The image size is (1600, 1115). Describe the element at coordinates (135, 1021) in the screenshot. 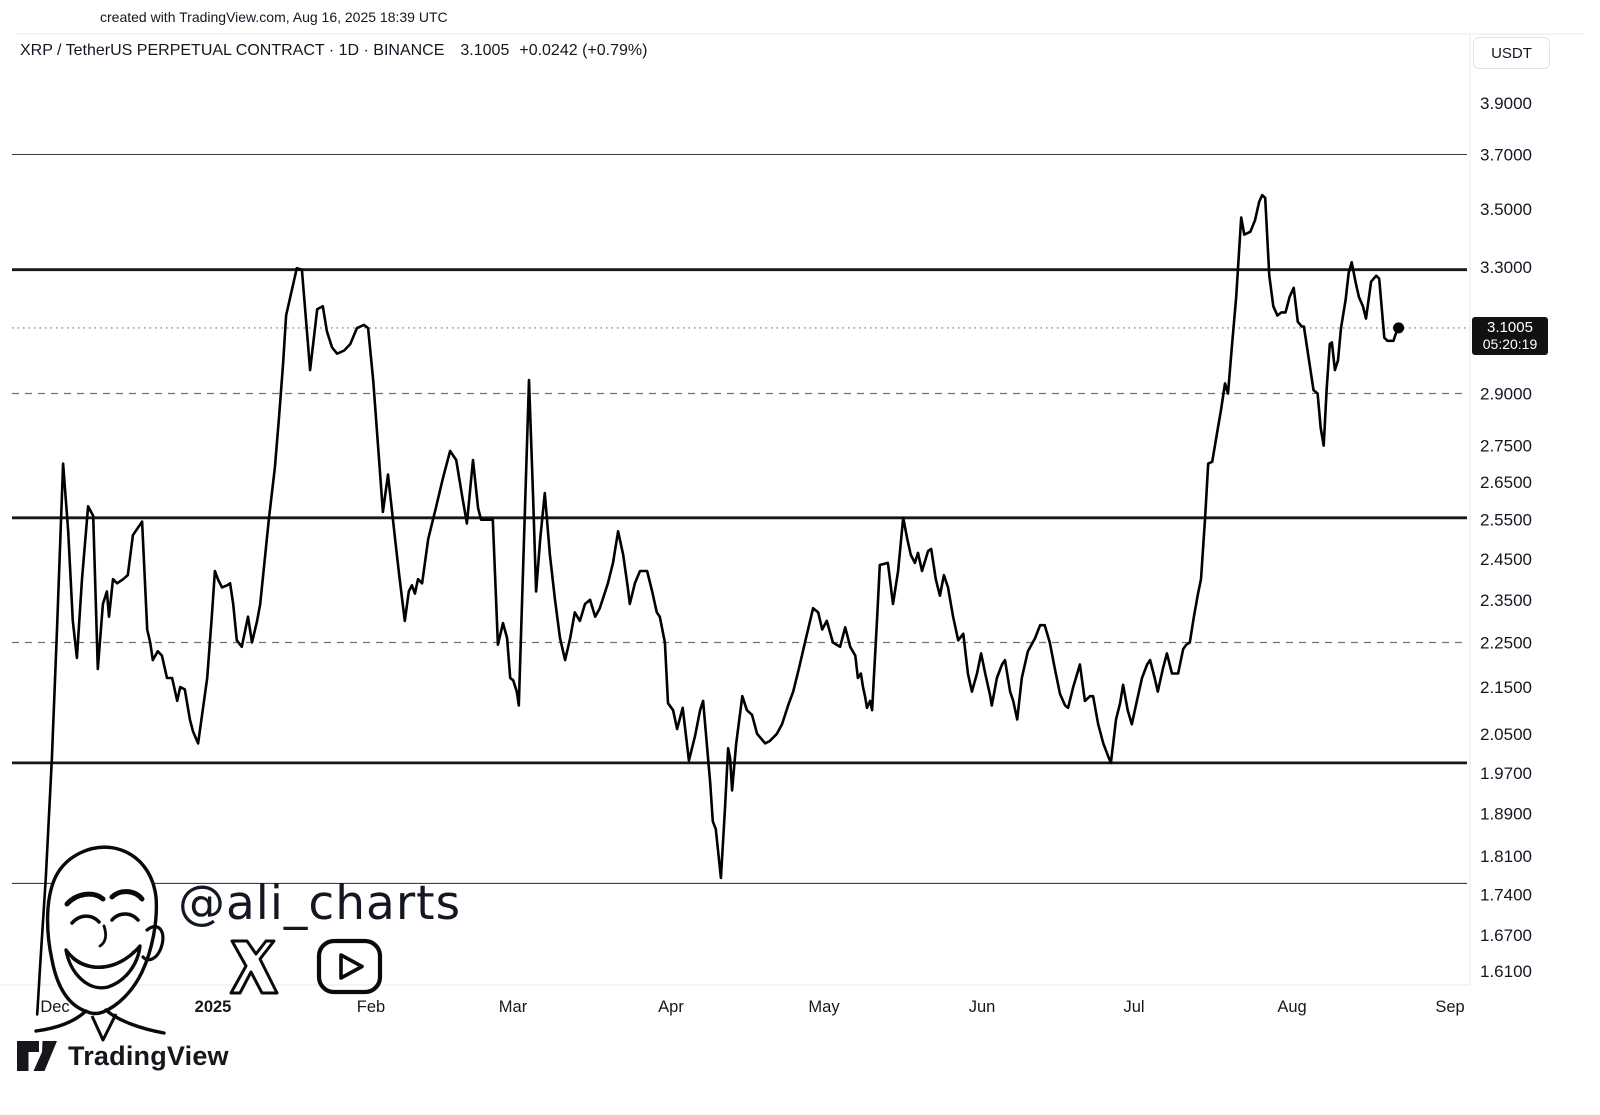

I see `face-right-shoulder` at that location.